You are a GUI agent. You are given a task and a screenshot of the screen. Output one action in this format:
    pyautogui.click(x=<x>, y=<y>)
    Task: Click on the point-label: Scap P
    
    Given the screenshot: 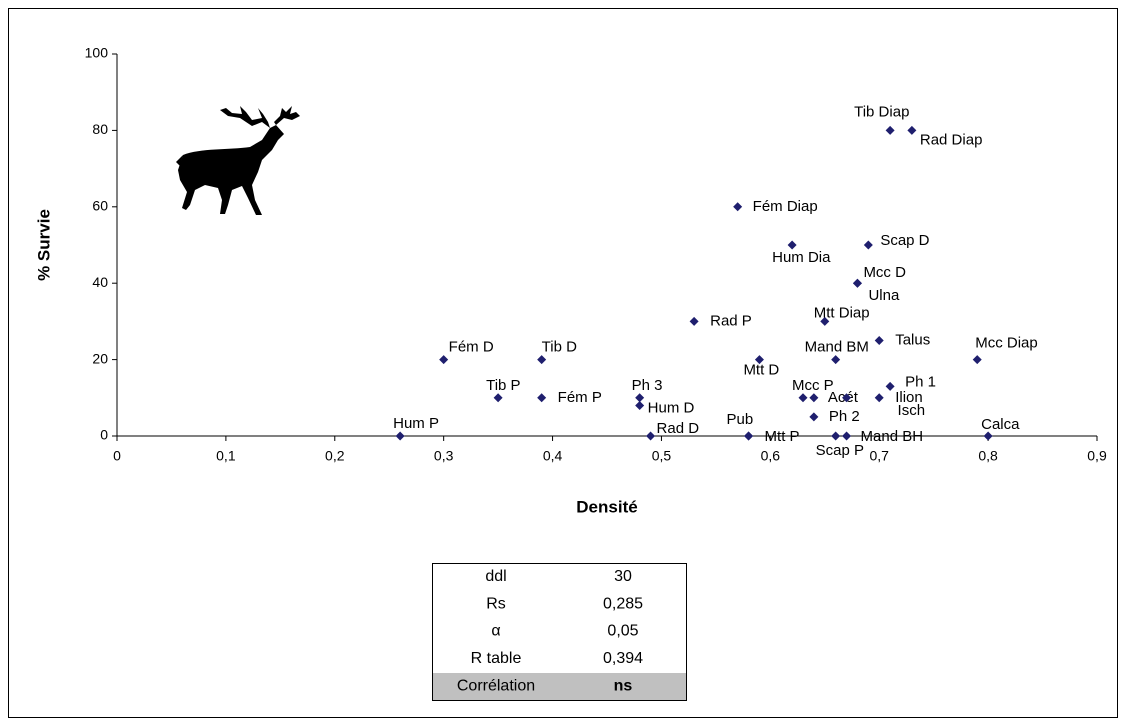 What is the action you would take?
    pyautogui.click(x=840, y=450)
    